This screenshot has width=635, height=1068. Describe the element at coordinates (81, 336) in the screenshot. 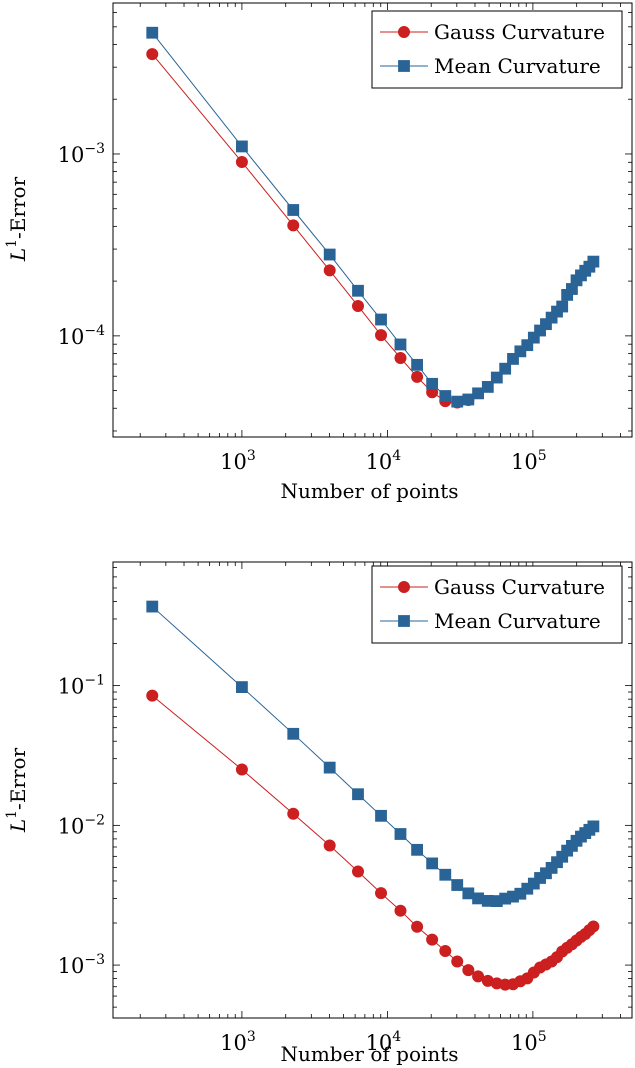

I see `y-tick-label: 10⁻⁴` at that location.